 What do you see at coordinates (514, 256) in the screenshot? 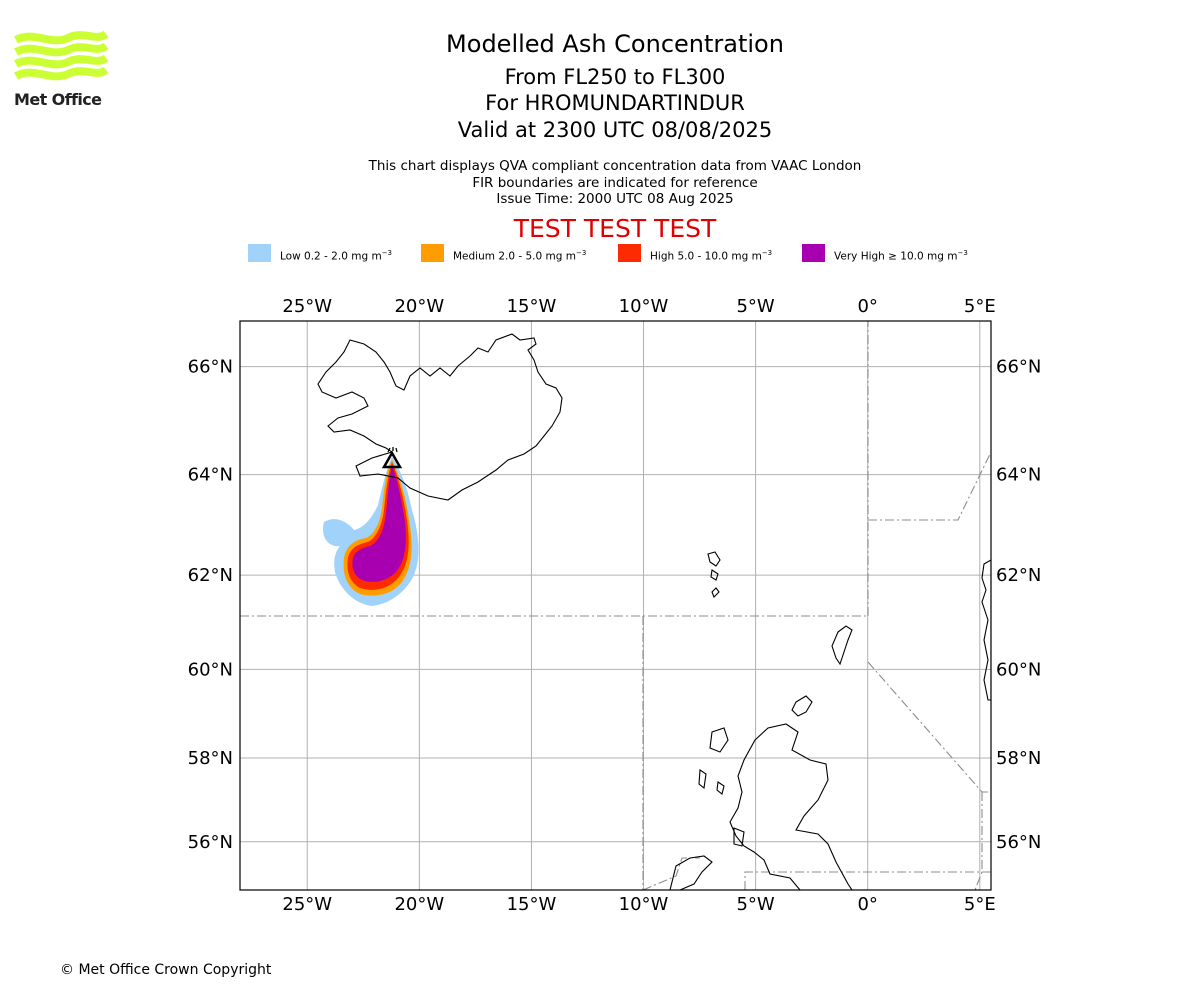
I see `legend-label-medium: Medium 2.0 - 5.0 mg m` at bounding box center [514, 256].